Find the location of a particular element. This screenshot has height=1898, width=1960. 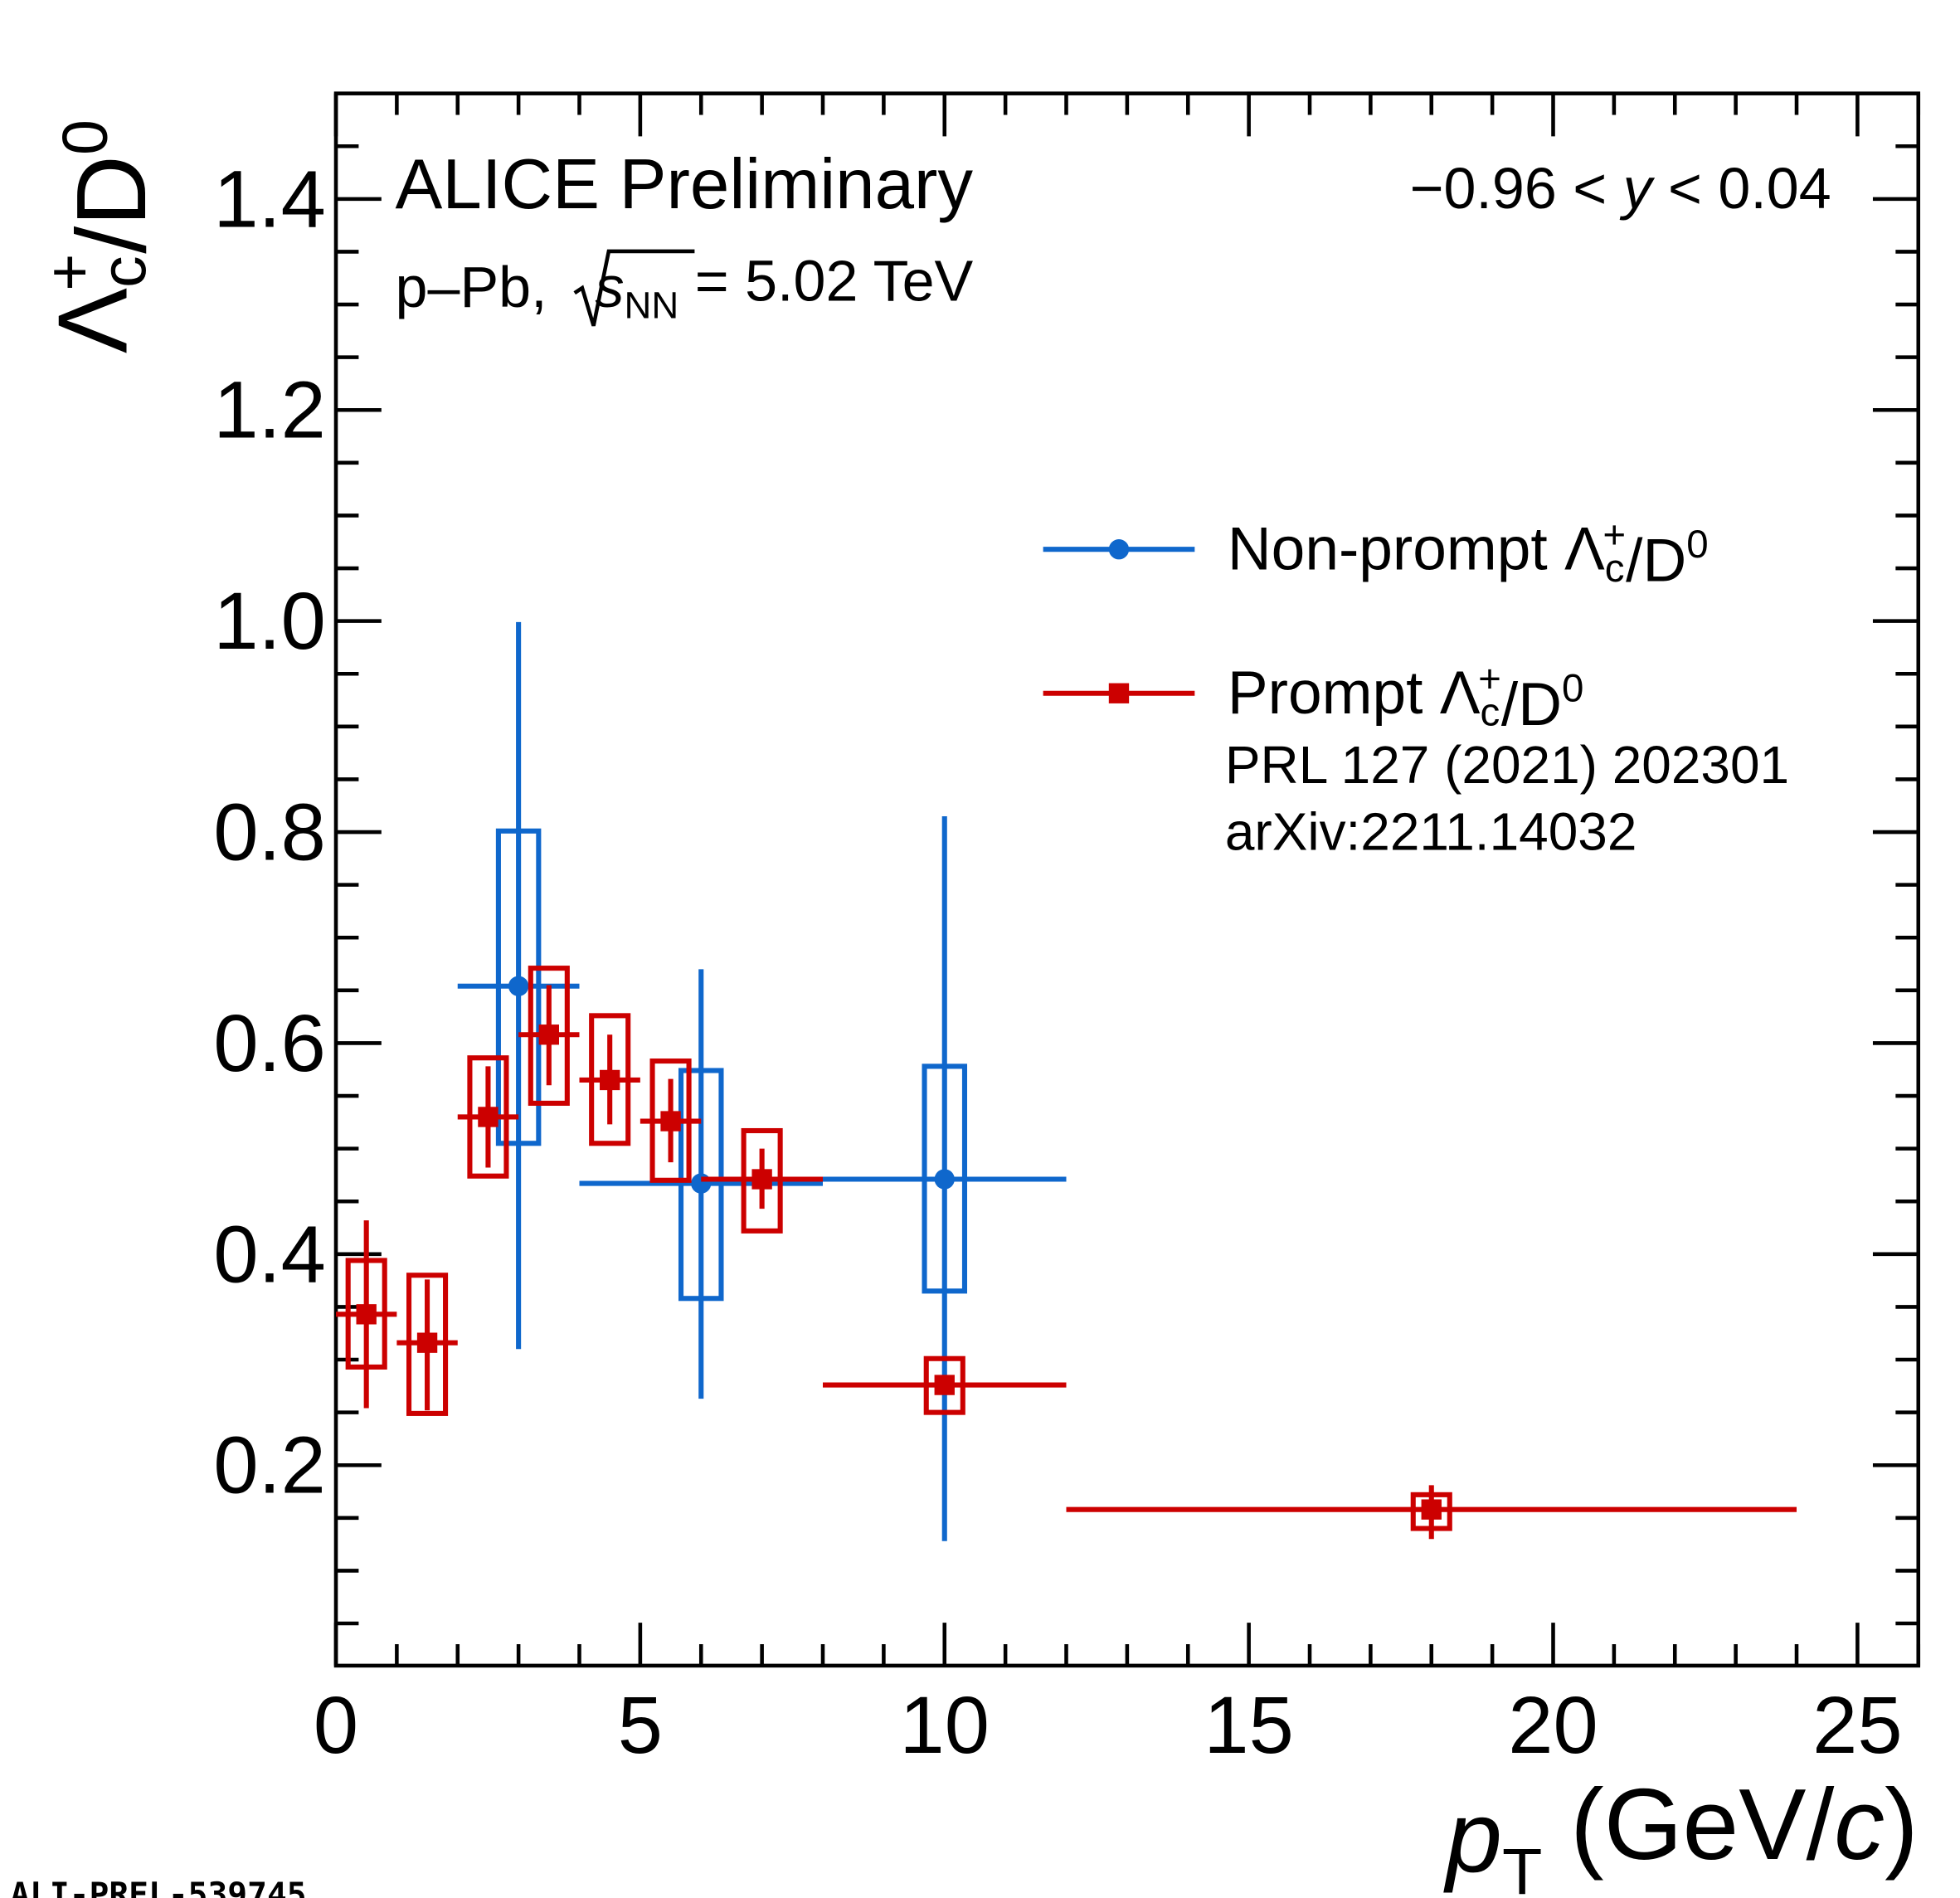

text-part: Non-prompt Λ is located at coordinates (1416, 549).